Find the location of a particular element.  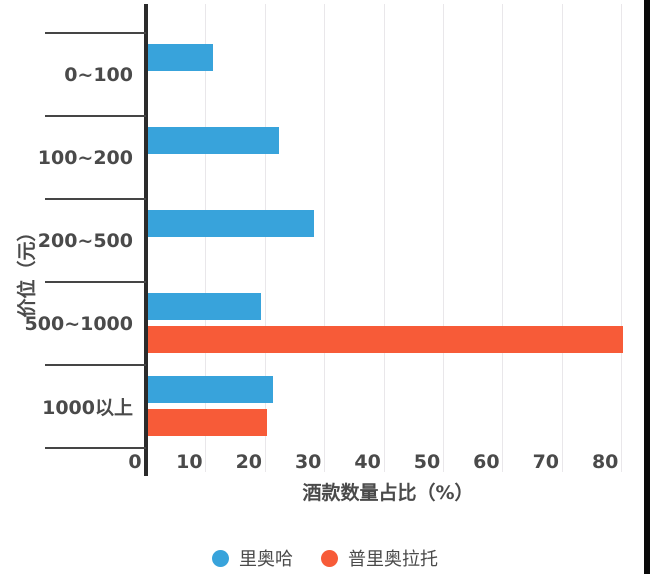

x-tick-label: 20 is located at coordinates (249, 462).